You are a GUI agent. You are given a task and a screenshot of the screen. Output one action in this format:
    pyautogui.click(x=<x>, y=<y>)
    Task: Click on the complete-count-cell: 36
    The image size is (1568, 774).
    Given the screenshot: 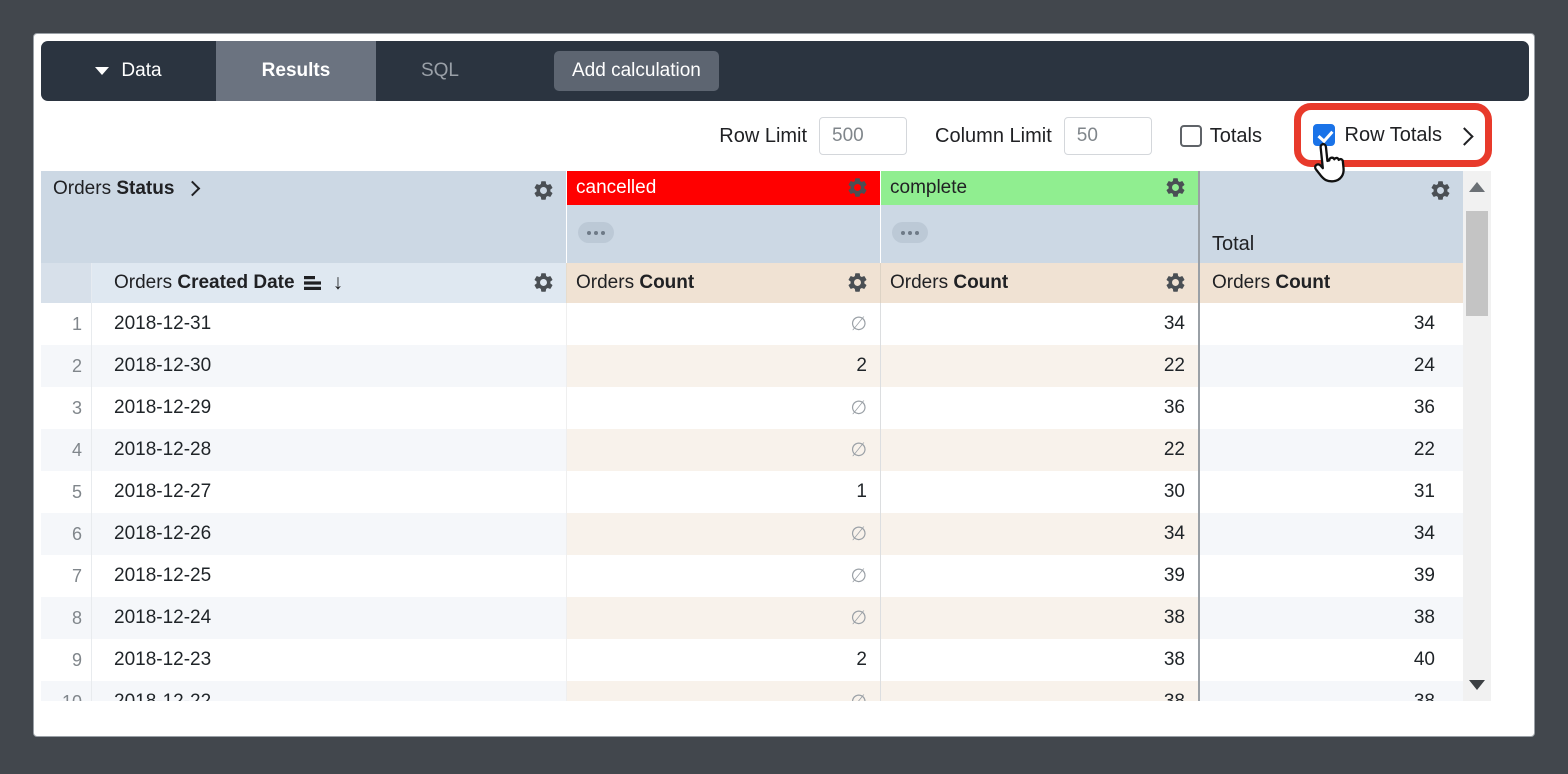 What is the action you would take?
    pyautogui.click(x=1039, y=408)
    